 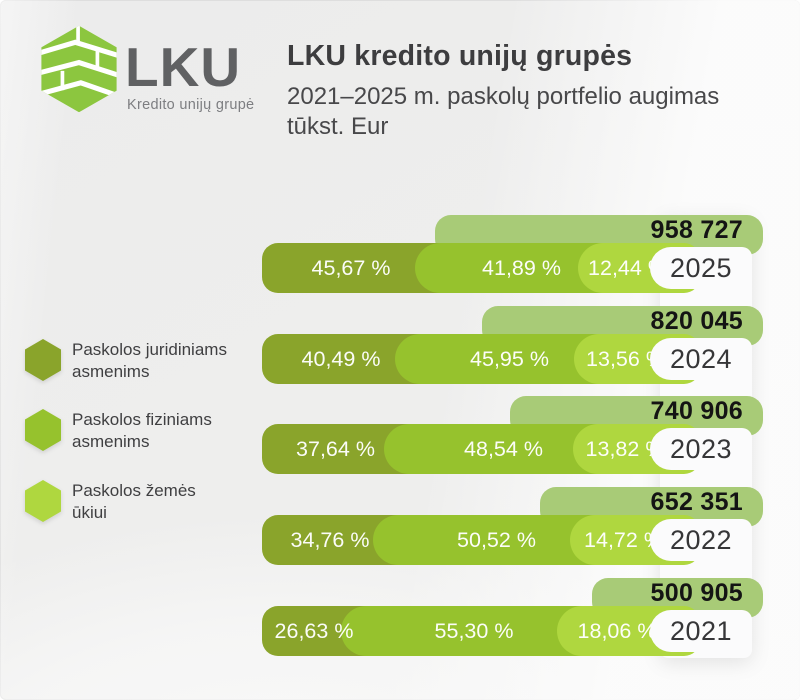 What do you see at coordinates (509, 359) in the screenshot?
I see `segment-value-label: 45,95 %` at bounding box center [509, 359].